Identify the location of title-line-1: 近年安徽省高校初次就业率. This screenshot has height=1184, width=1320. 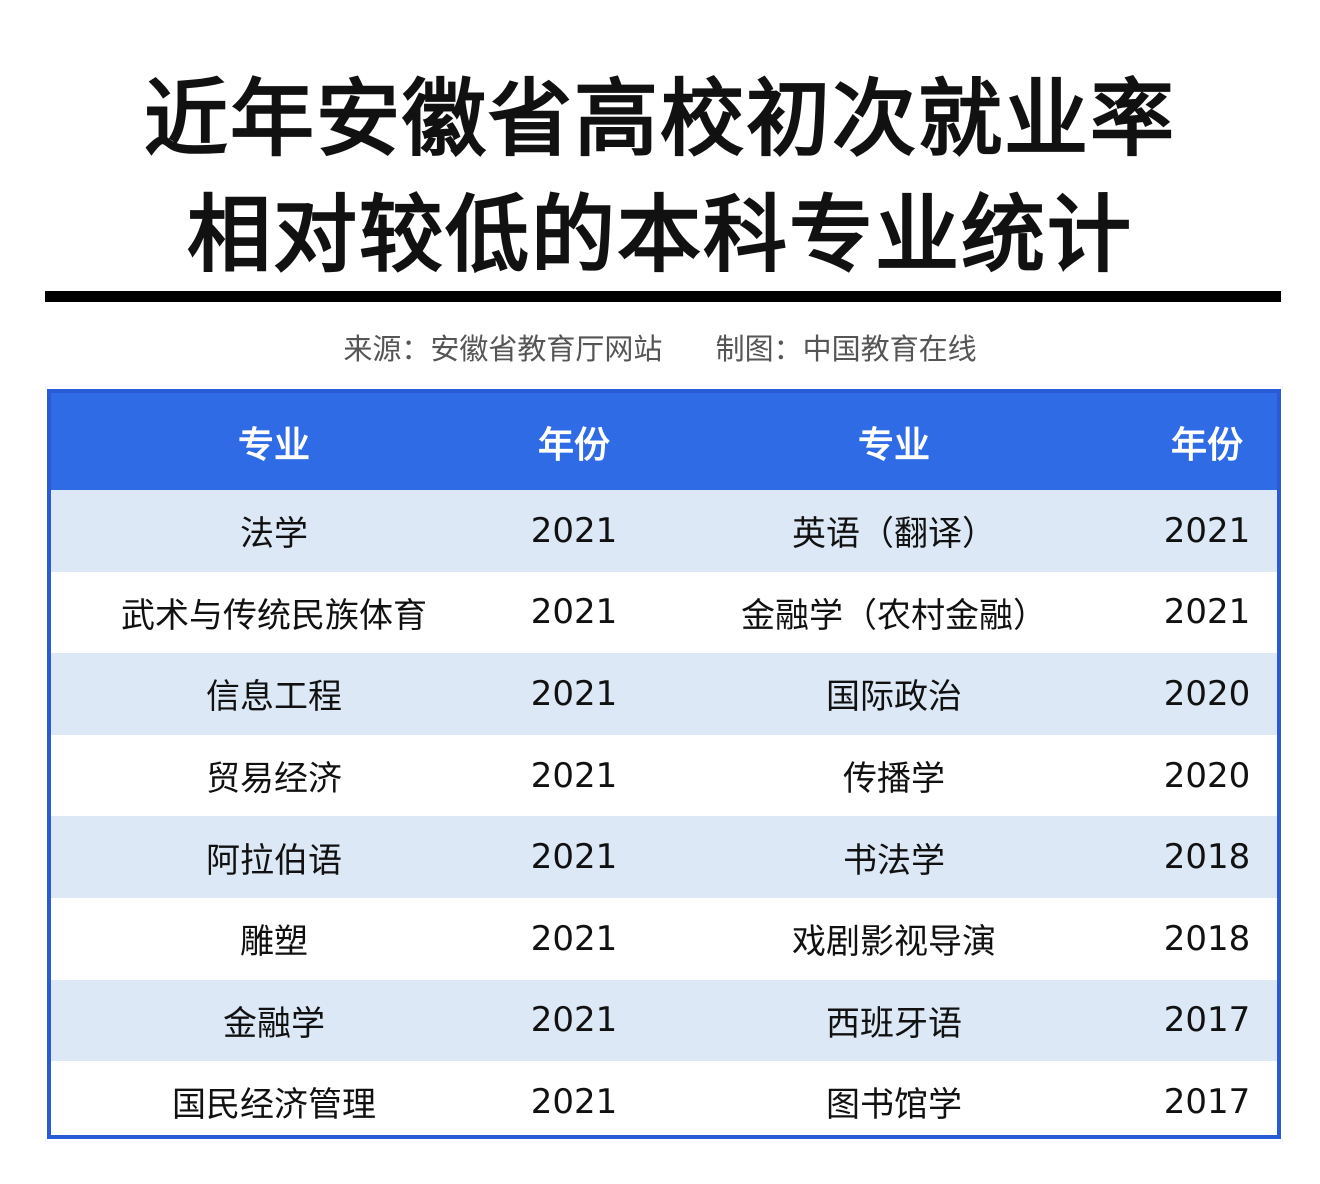
(659, 119).